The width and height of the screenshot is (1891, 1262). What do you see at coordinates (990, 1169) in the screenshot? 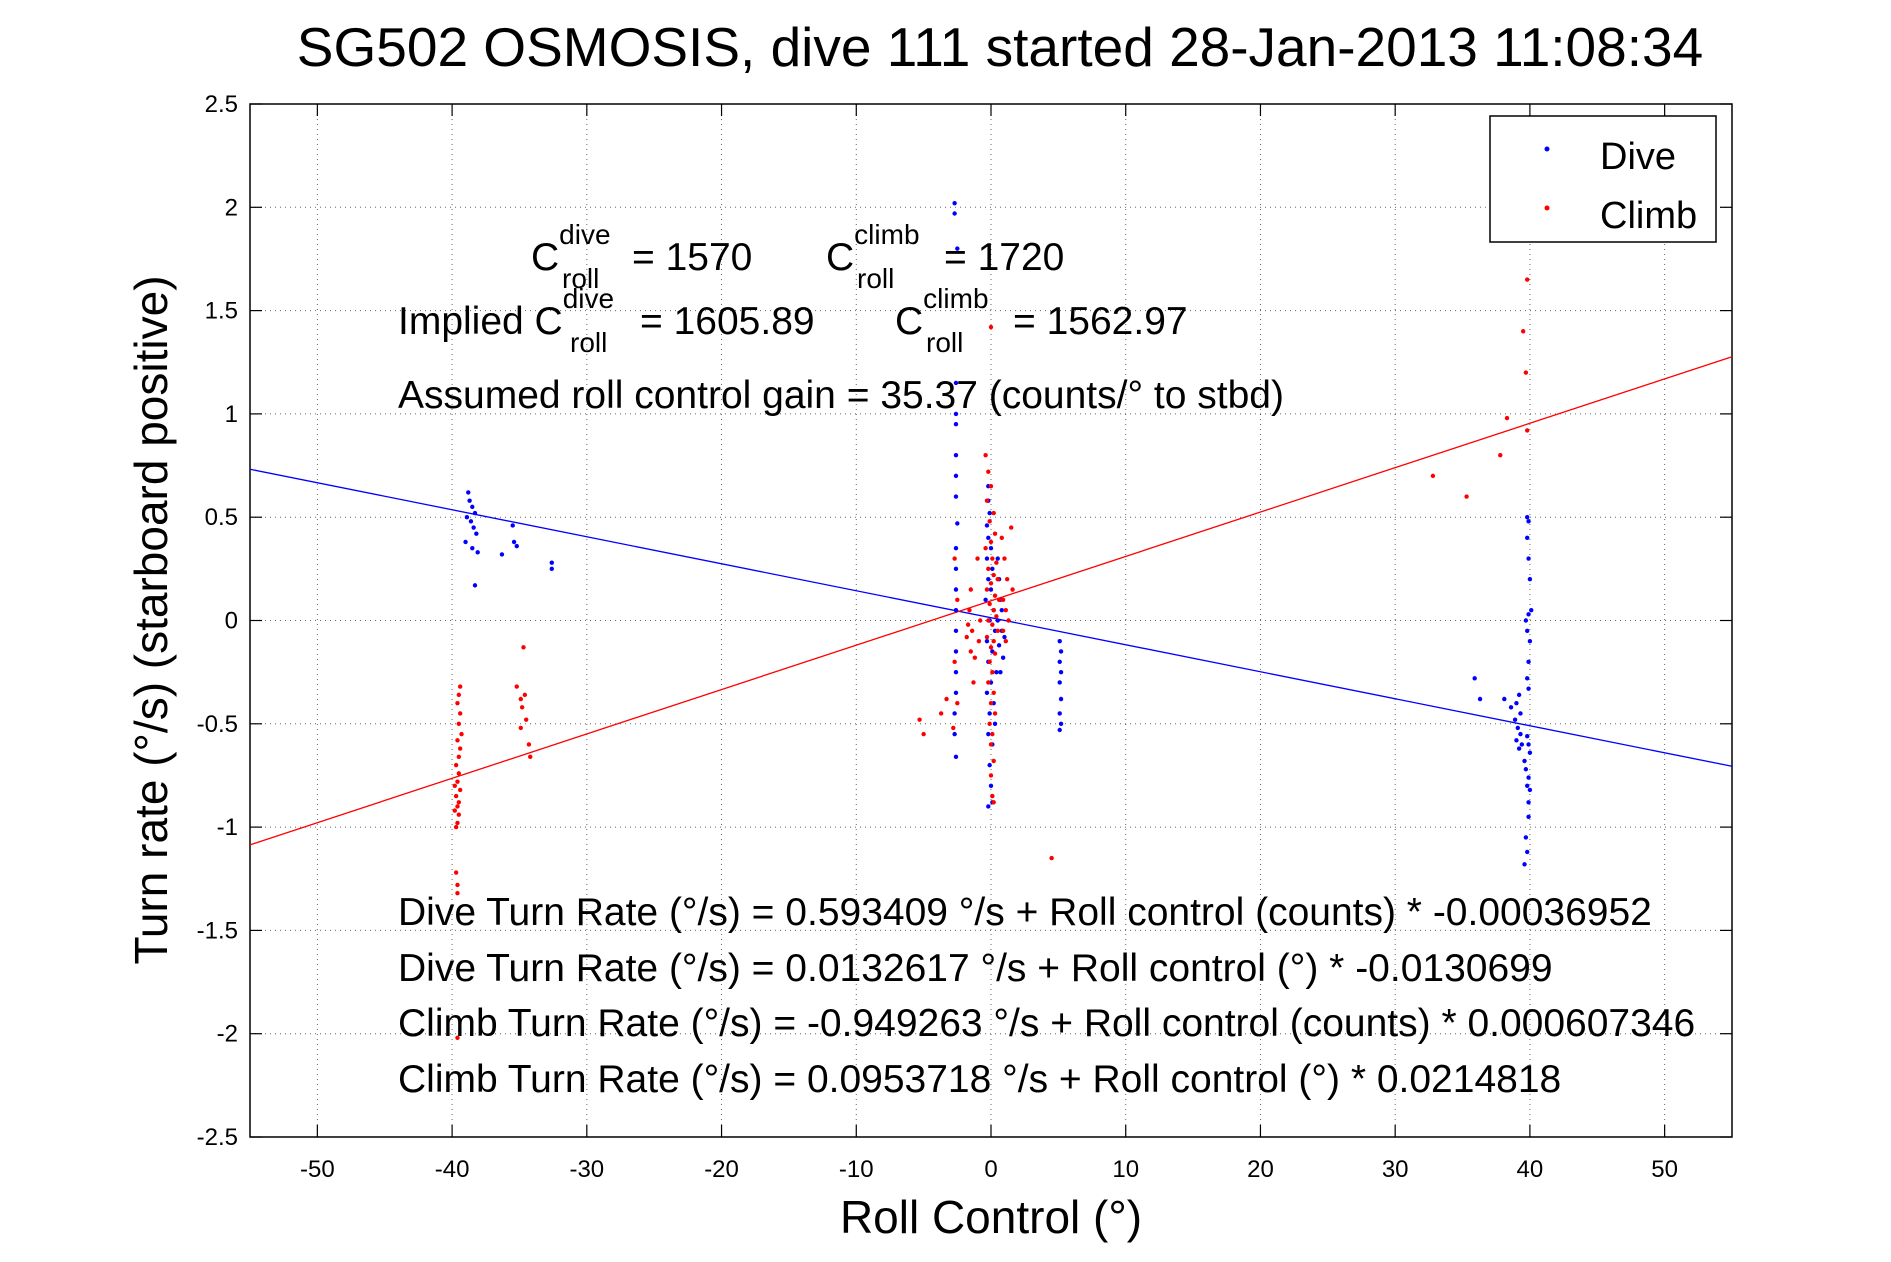
I see `x-tick-label: 0` at bounding box center [990, 1169].